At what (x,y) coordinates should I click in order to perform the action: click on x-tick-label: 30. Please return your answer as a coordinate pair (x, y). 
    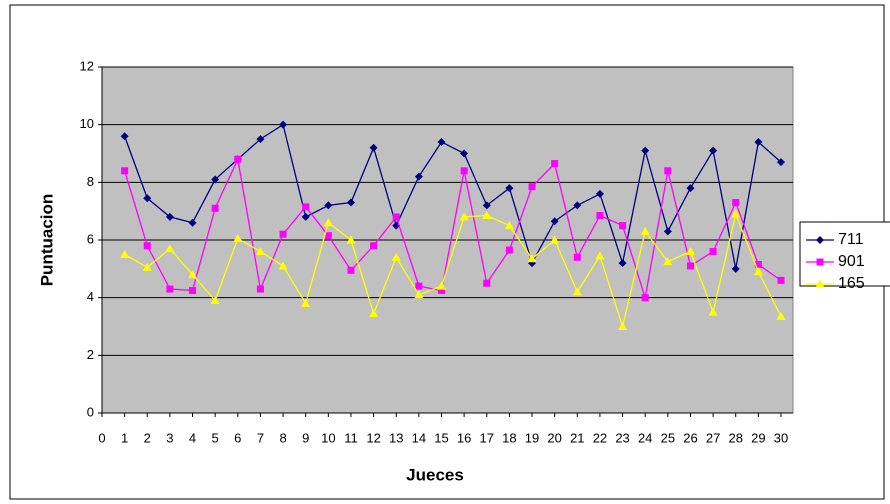
    Looking at the image, I should click on (781, 437).